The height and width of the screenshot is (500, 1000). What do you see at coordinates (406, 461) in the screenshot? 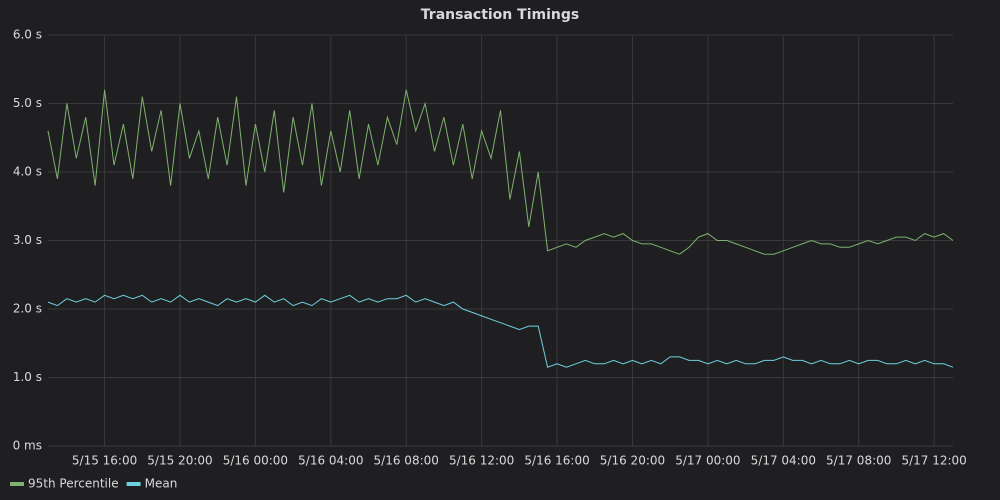
I see `x-tick-label: 5/16 08:00` at bounding box center [406, 461].